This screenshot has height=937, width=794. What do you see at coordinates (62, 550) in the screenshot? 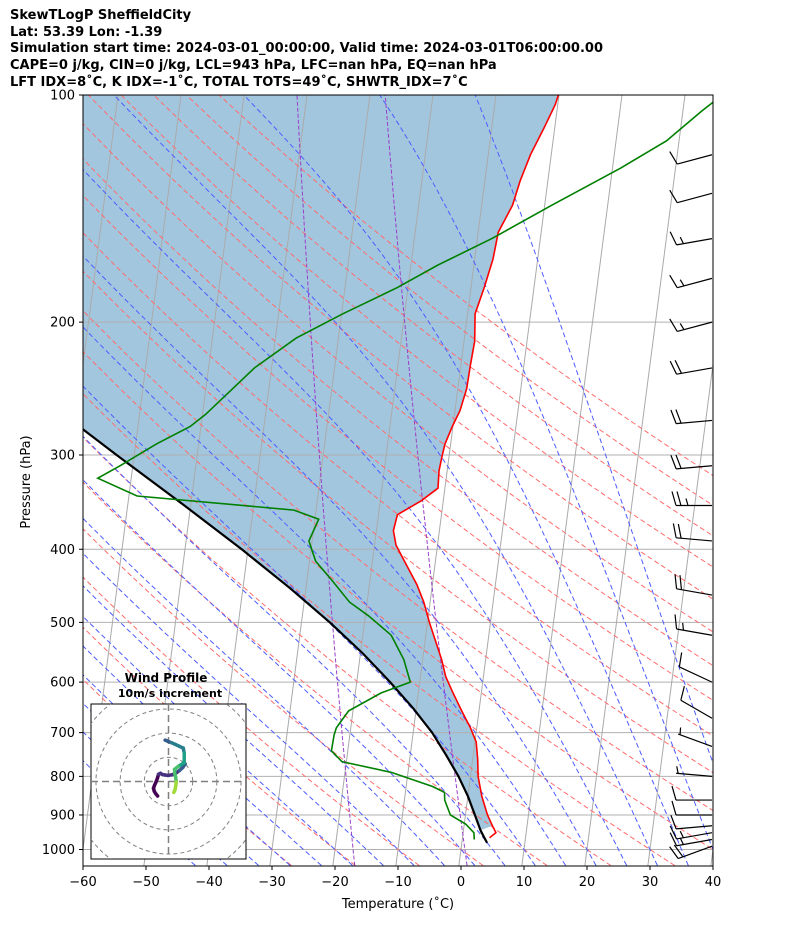
I see `y-tick-label: 400` at bounding box center [62, 550].